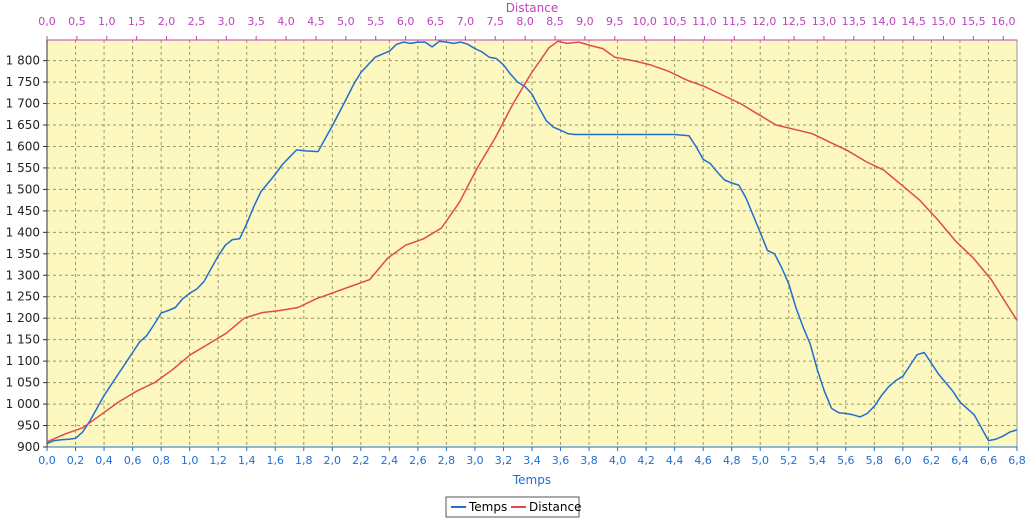 Image resolution: width=1026 pixels, height=519 pixels. What do you see at coordinates (789, 460) in the screenshot?
I see `x-tick-label: 5,2` at bounding box center [789, 460].